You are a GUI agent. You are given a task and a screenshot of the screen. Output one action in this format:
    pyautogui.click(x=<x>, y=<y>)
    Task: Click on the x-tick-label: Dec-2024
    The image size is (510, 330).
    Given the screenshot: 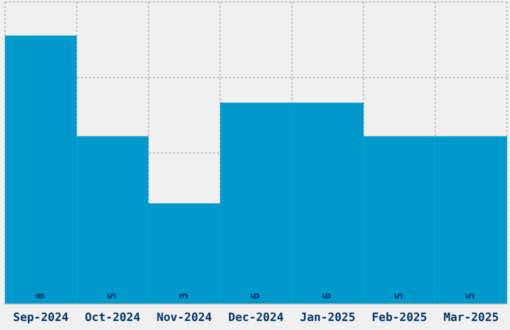 What is the action you would take?
    pyautogui.click(x=256, y=317)
    